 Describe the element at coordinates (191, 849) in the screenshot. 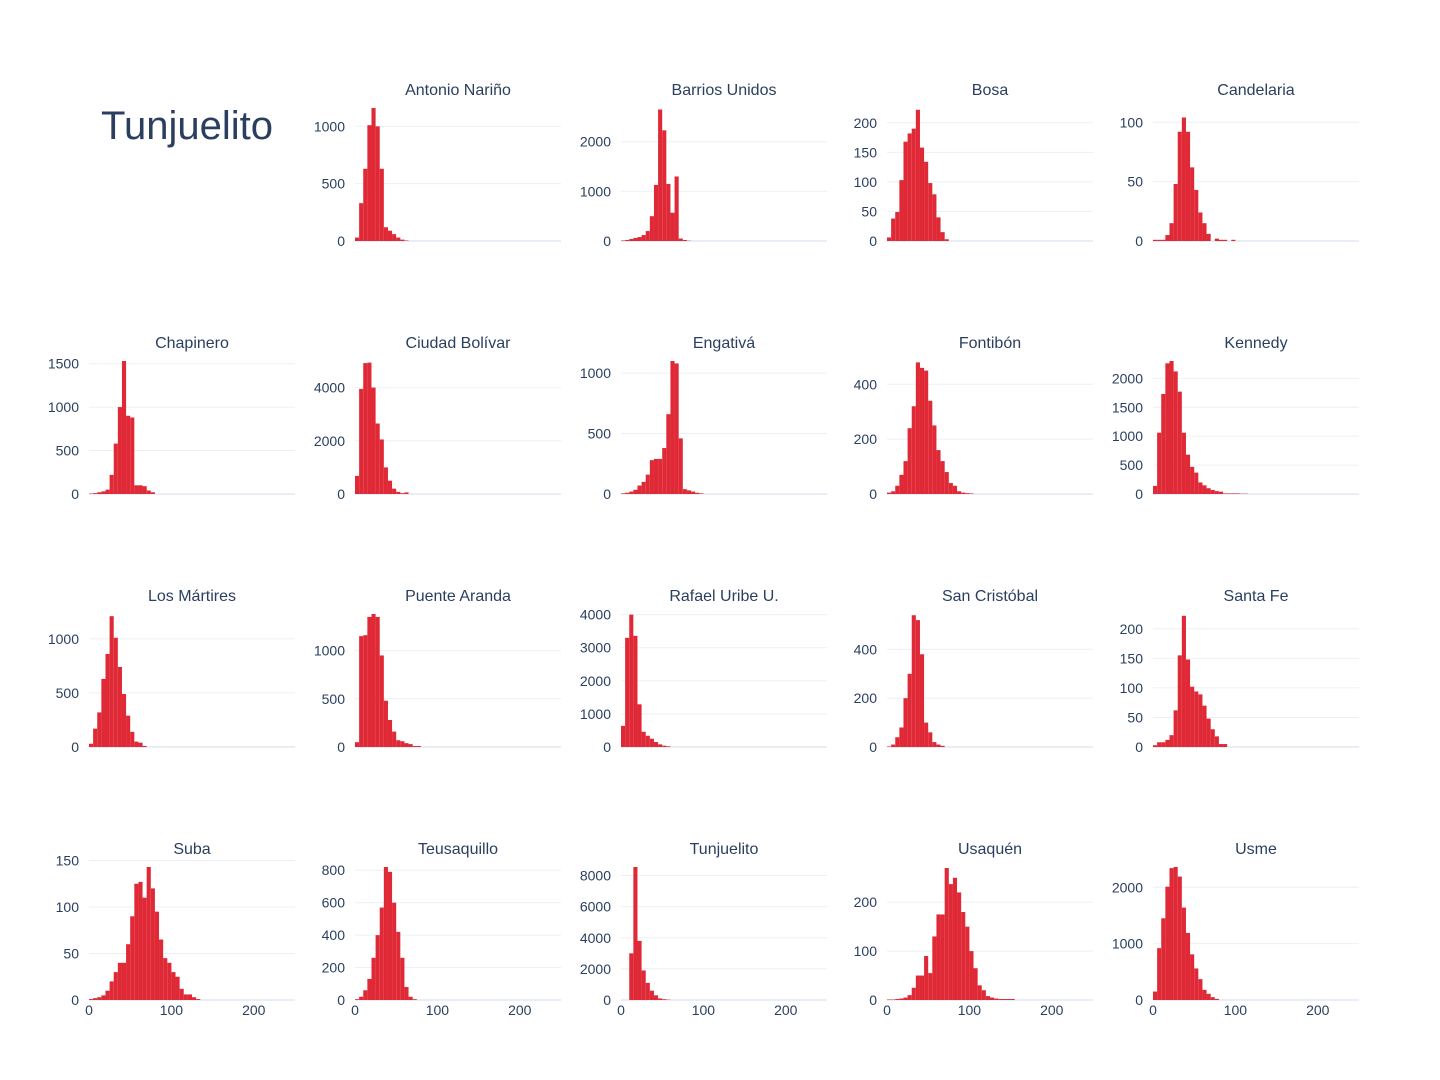

I see `panel-title: Suba` at that location.